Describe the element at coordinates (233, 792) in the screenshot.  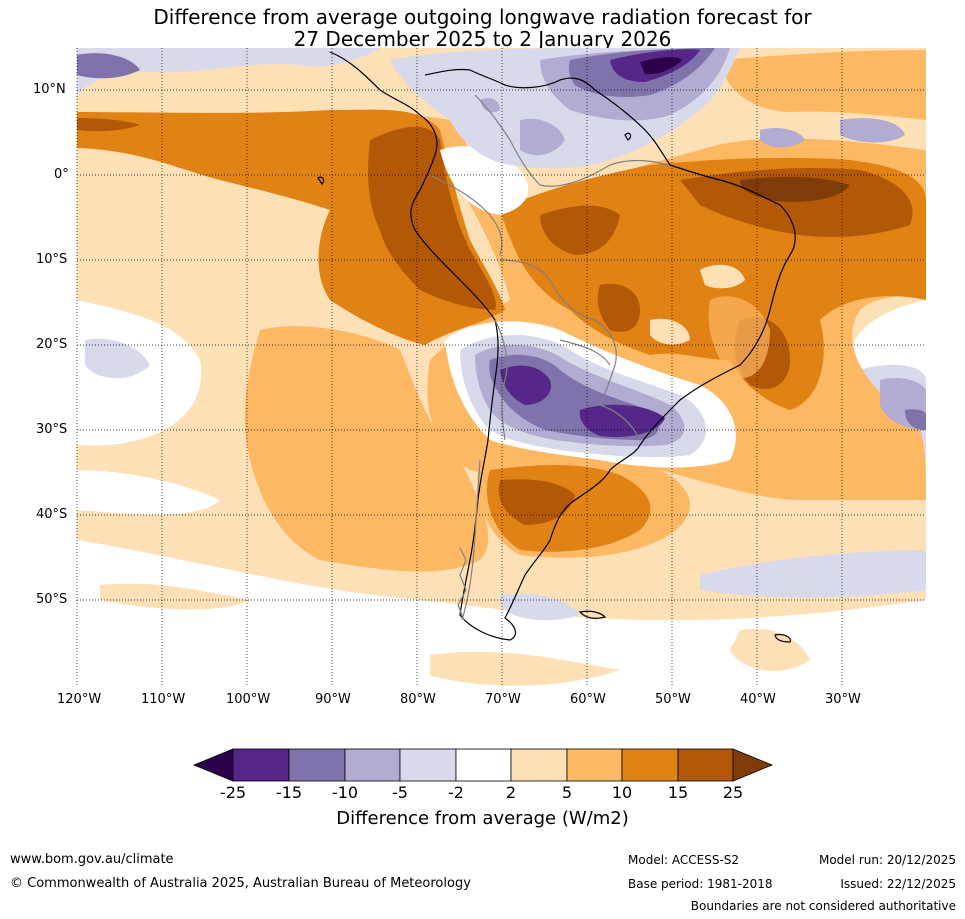
I see `colorbar-tick: -25` at that location.